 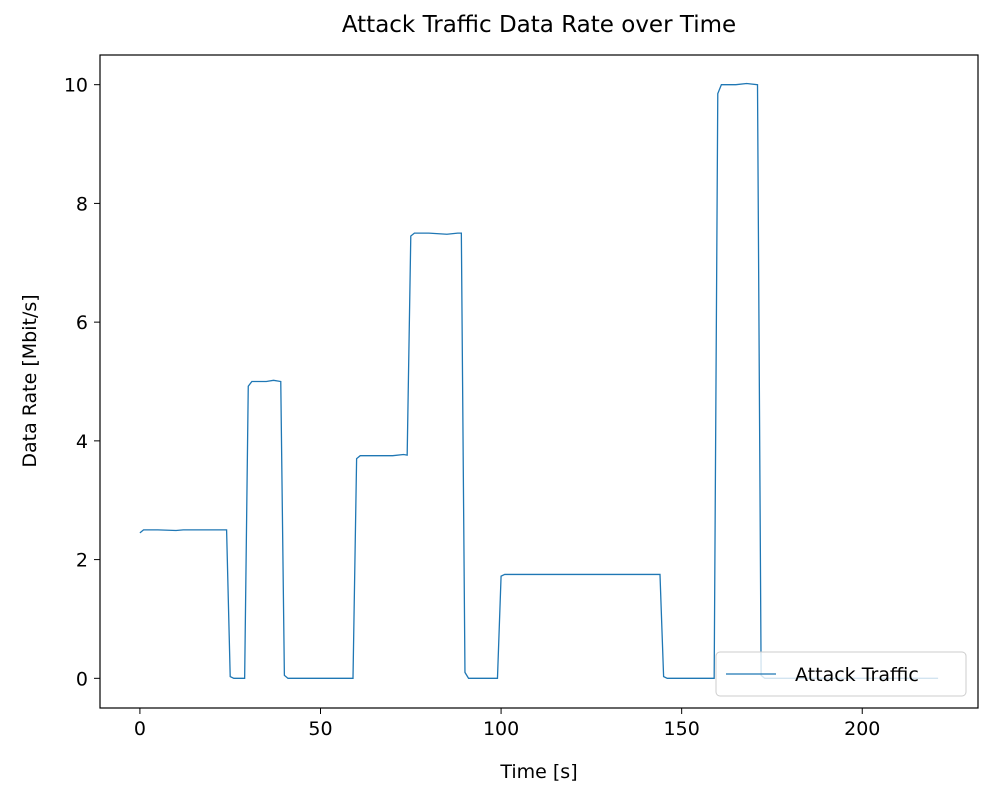 I want to click on legend-box, so click(x=841, y=674).